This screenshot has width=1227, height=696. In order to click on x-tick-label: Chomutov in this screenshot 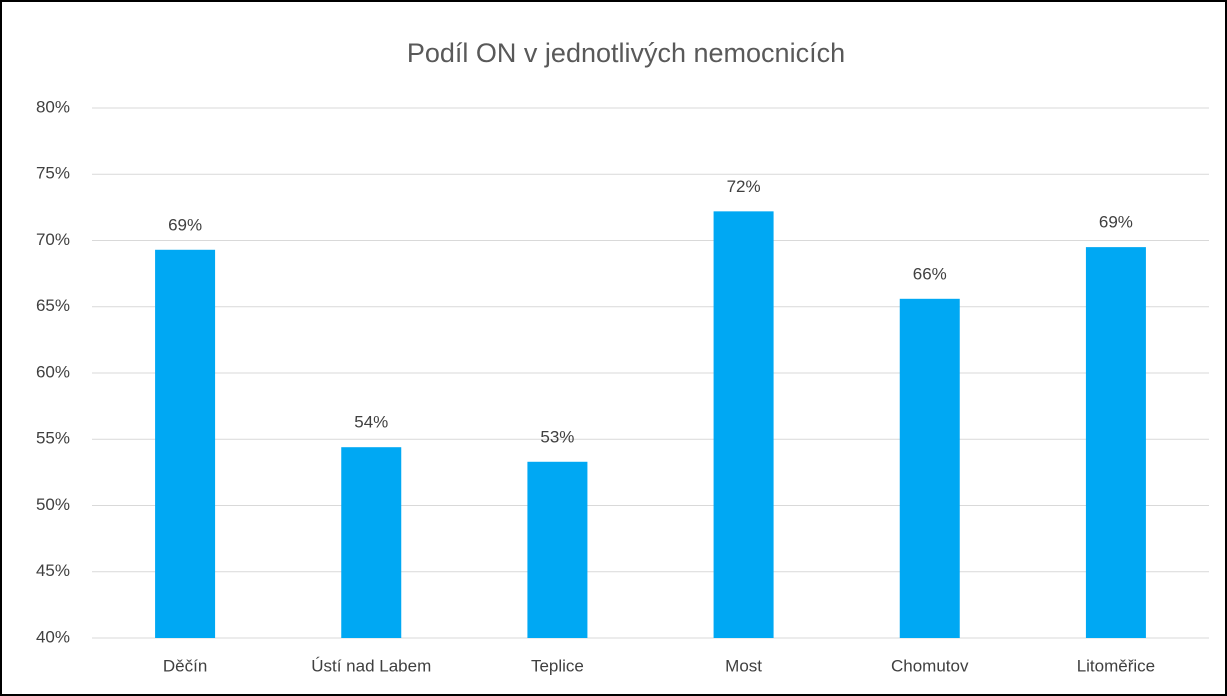, I will do `click(930, 665)`.